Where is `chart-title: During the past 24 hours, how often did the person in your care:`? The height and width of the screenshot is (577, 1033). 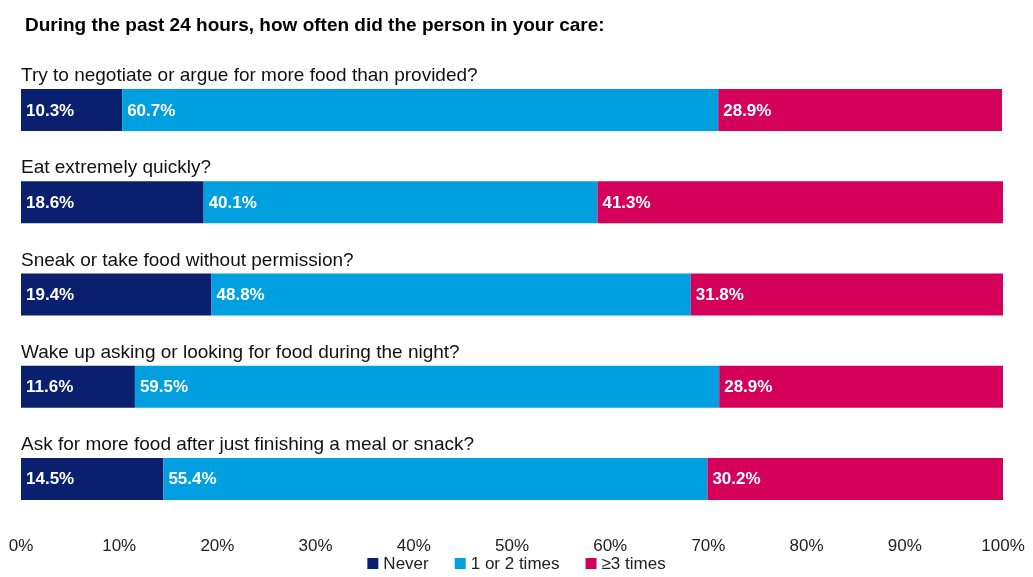
chart-title: During the past 24 hours, how often did the person in your care: is located at coordinates (315, 24).